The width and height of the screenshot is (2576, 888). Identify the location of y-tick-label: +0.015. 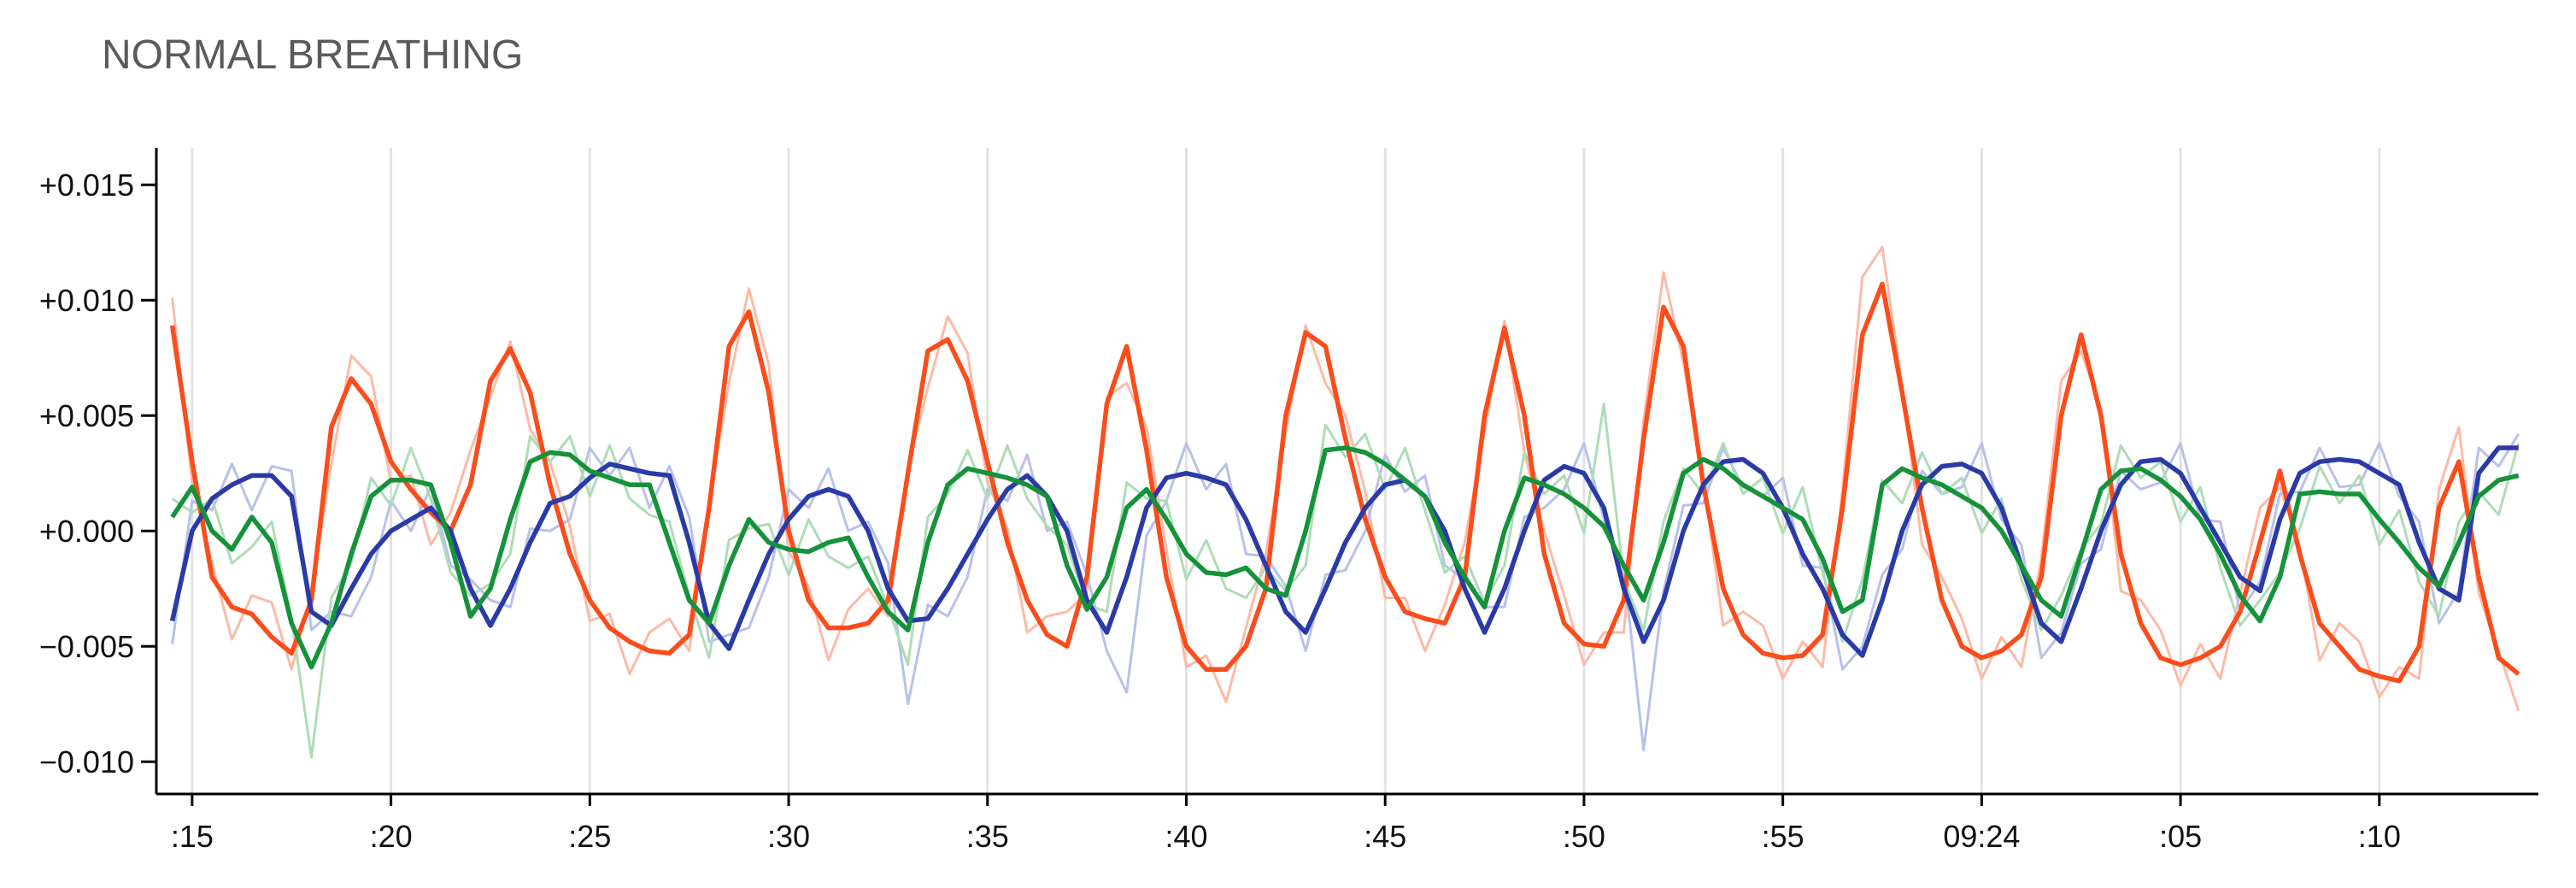
(86, 185).